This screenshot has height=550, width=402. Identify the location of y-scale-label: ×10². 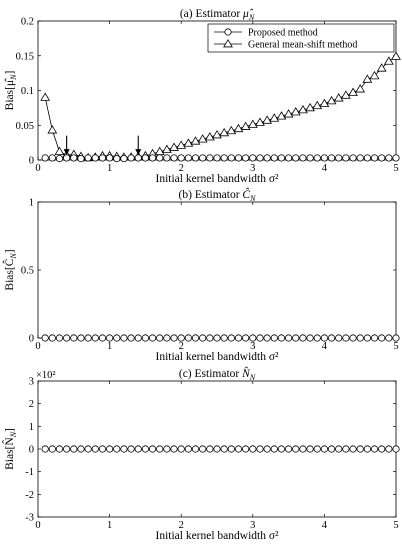
(46, 375).